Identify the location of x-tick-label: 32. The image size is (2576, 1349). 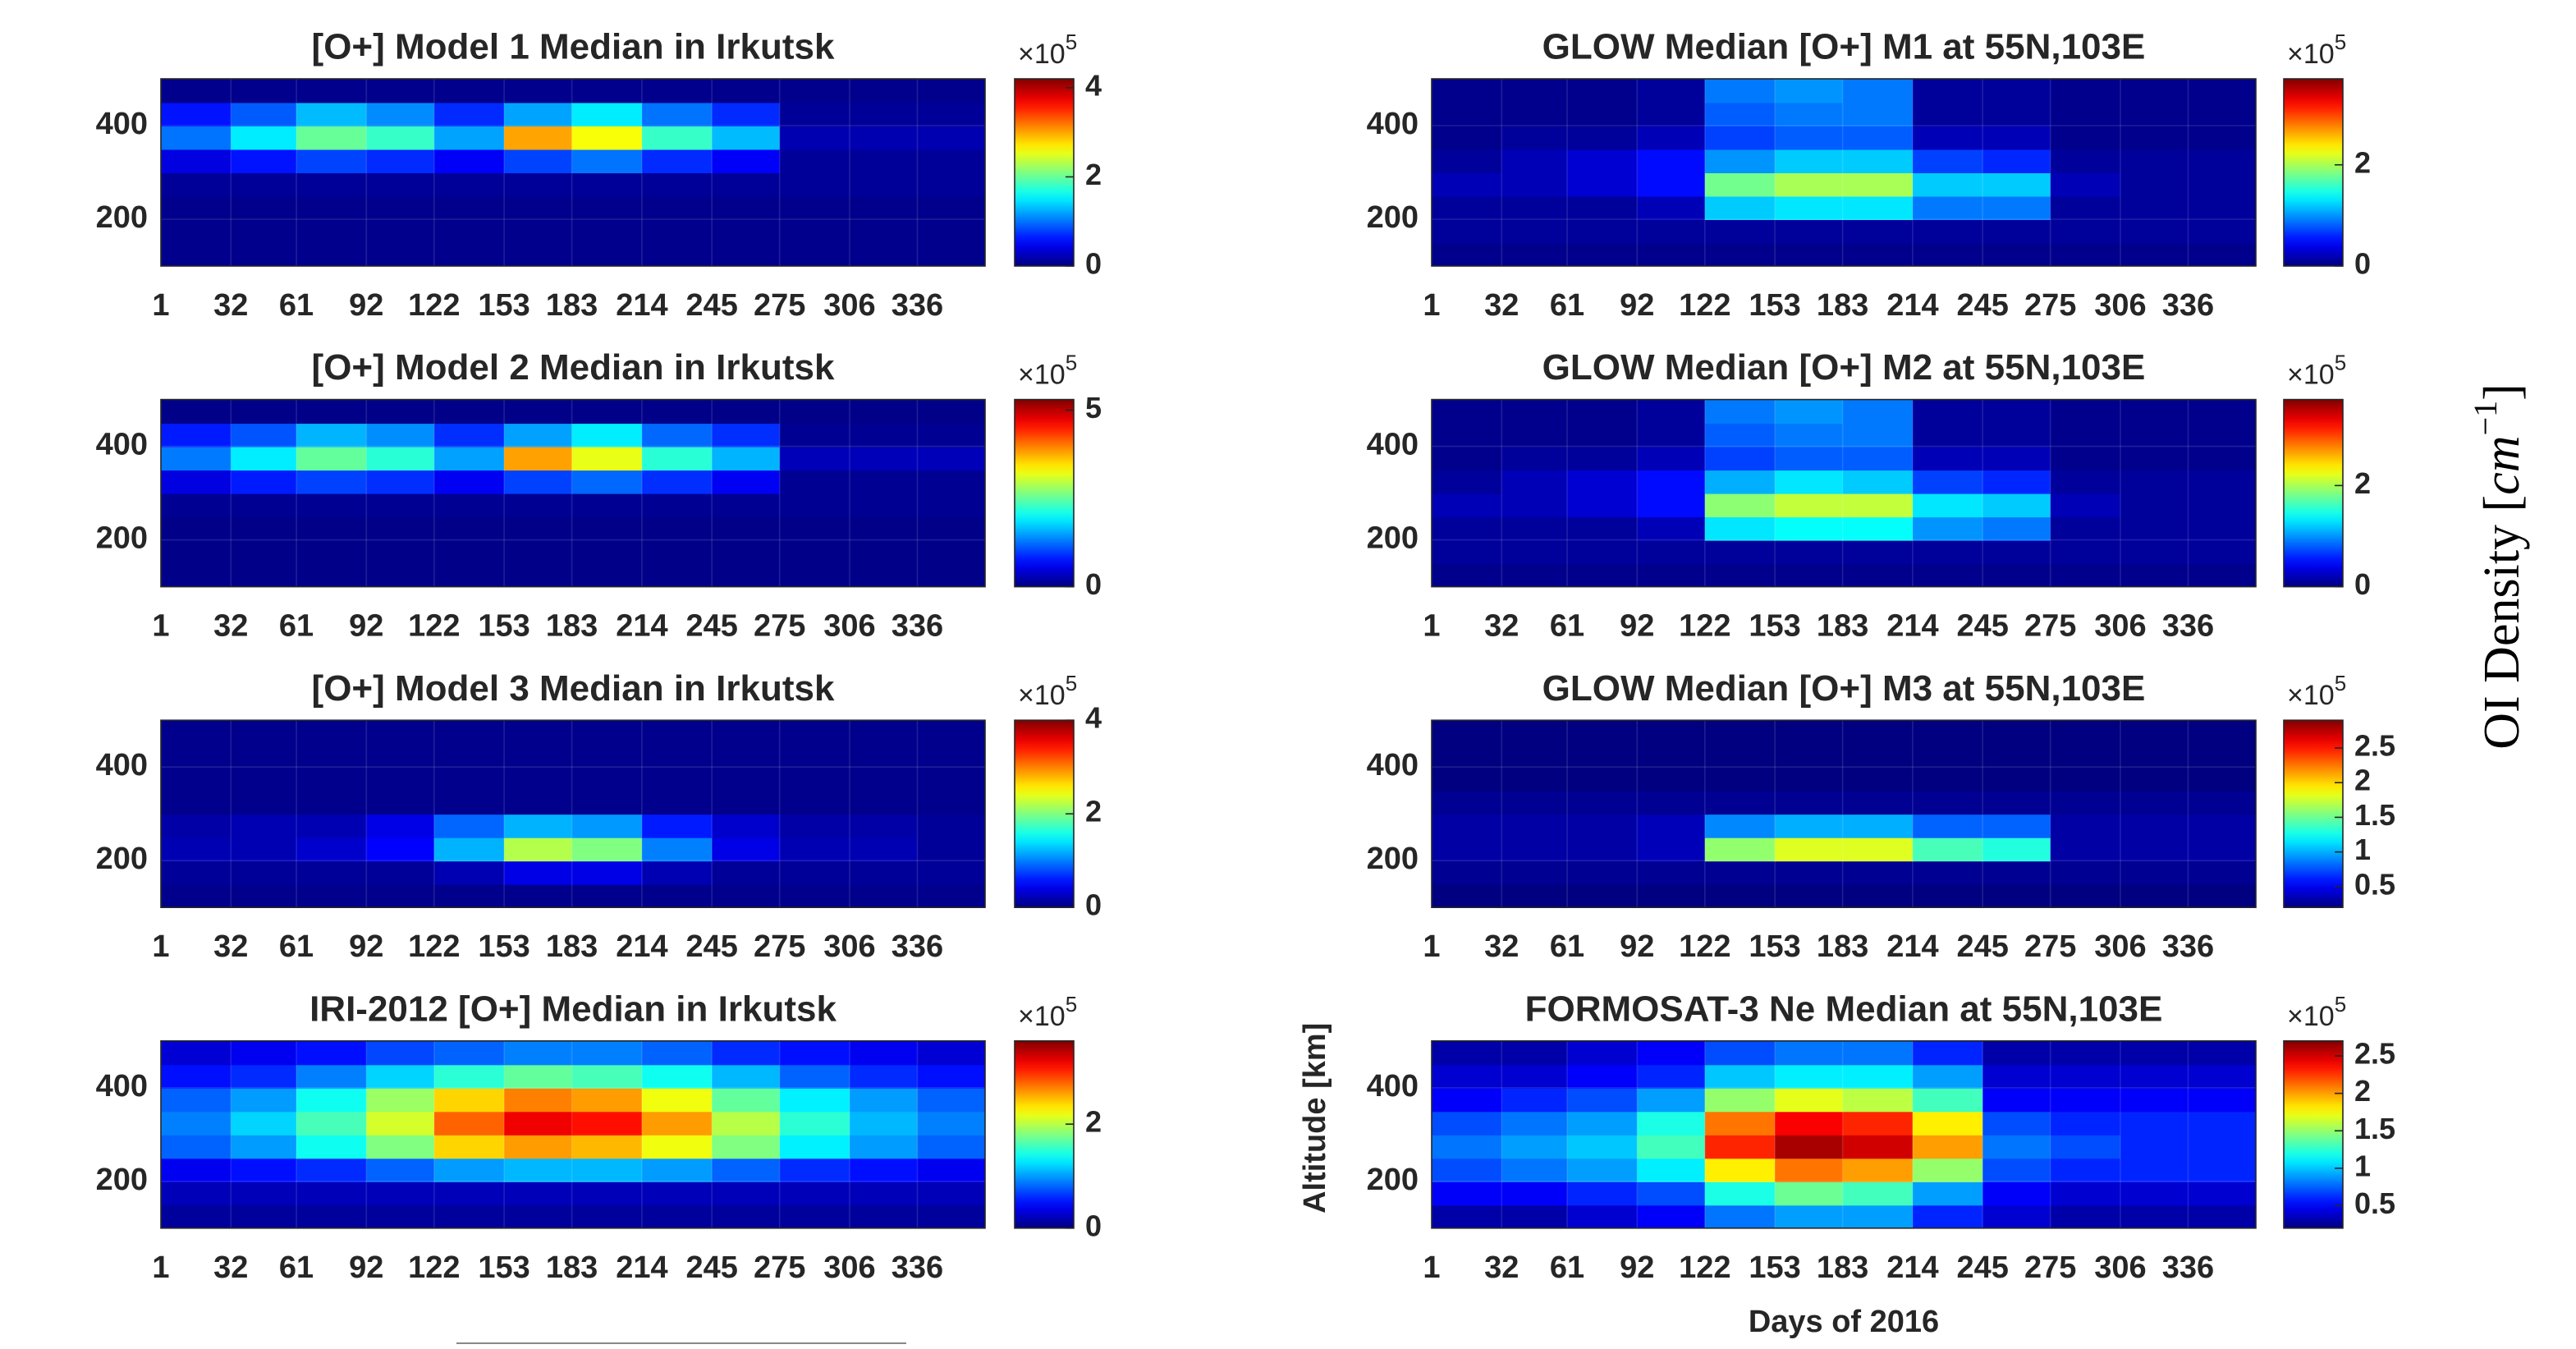
(1502, 1267).